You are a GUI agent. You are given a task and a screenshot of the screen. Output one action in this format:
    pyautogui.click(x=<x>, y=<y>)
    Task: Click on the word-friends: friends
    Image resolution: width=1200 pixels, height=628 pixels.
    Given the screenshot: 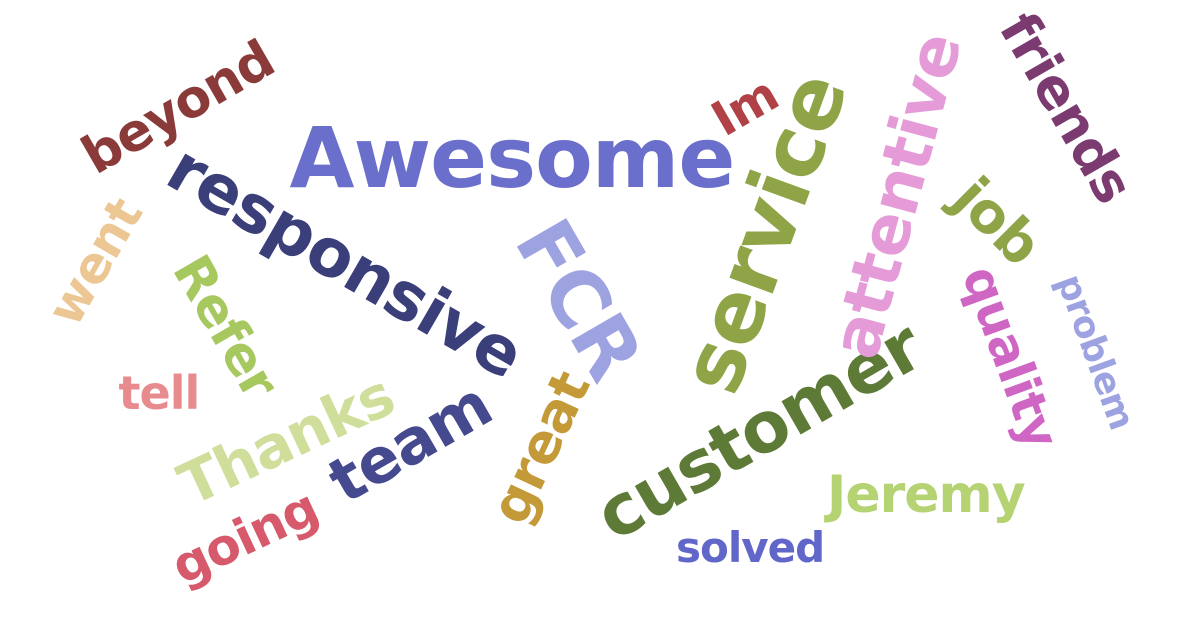 What is the action you would take?
    pyautogui.click(x=1066, y=108)
    